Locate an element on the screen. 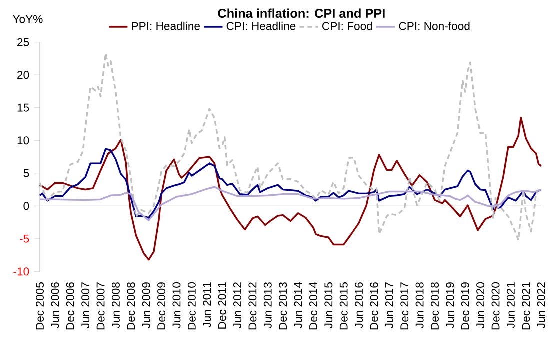 Image resolution: width=550 pixels, height=337 pixels. x-tick-label: Dec 2021 is located at coordinates (526, 306).